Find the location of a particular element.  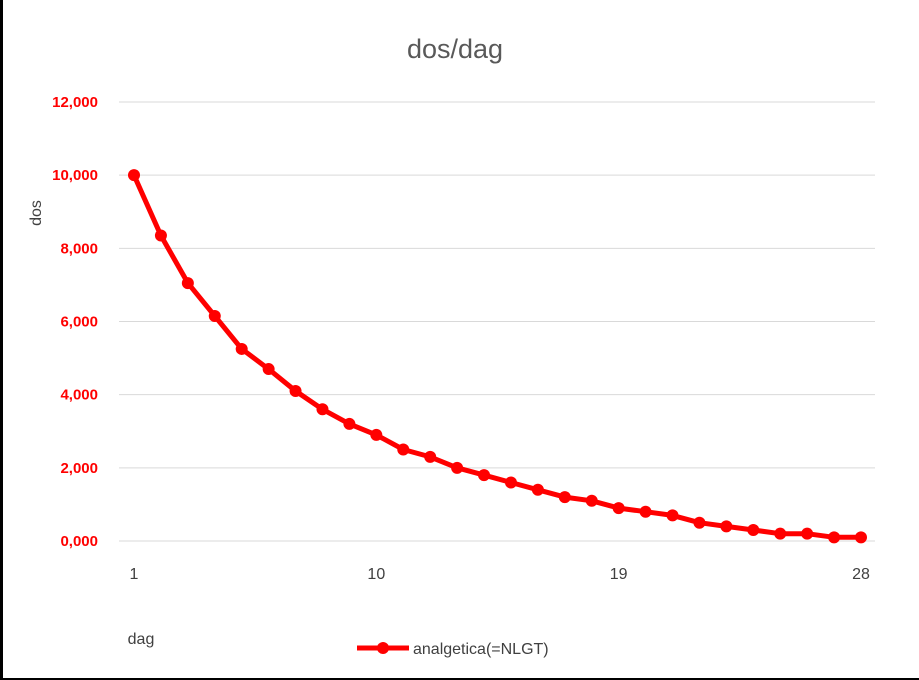

y-tick-label: 10,000 is located at coordinates (75, 175).